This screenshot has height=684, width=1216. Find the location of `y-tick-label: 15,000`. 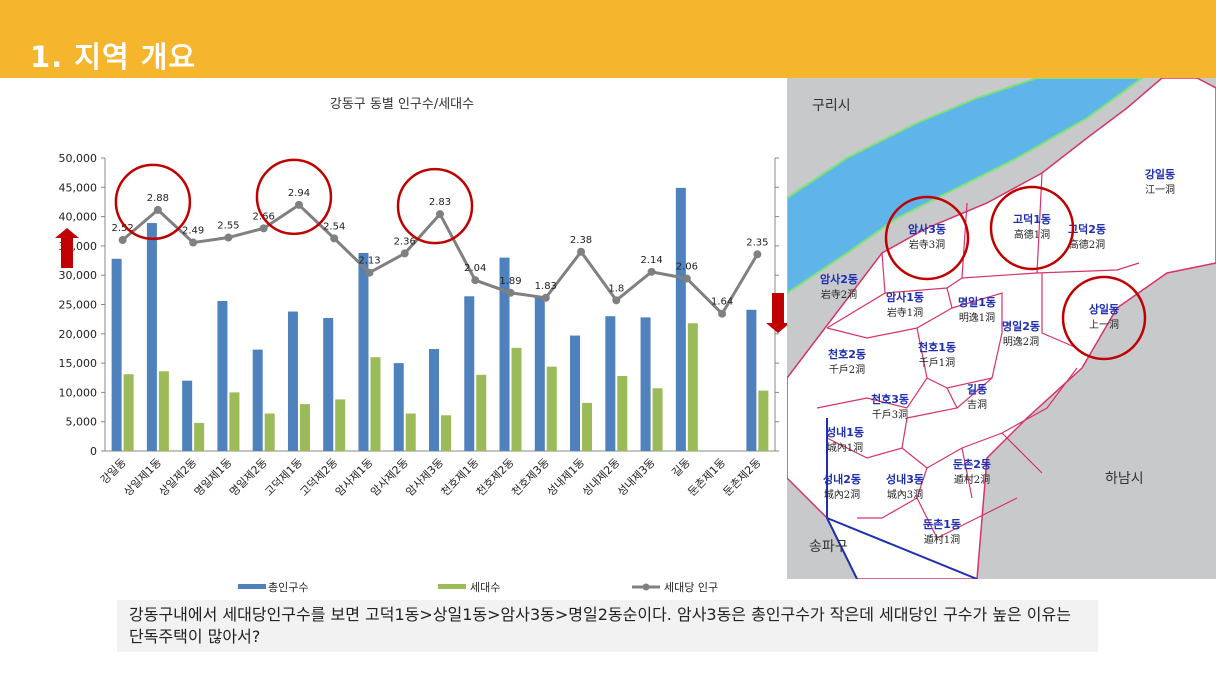

y-tick-label: 15,000 is located at coordinates (78, 363).